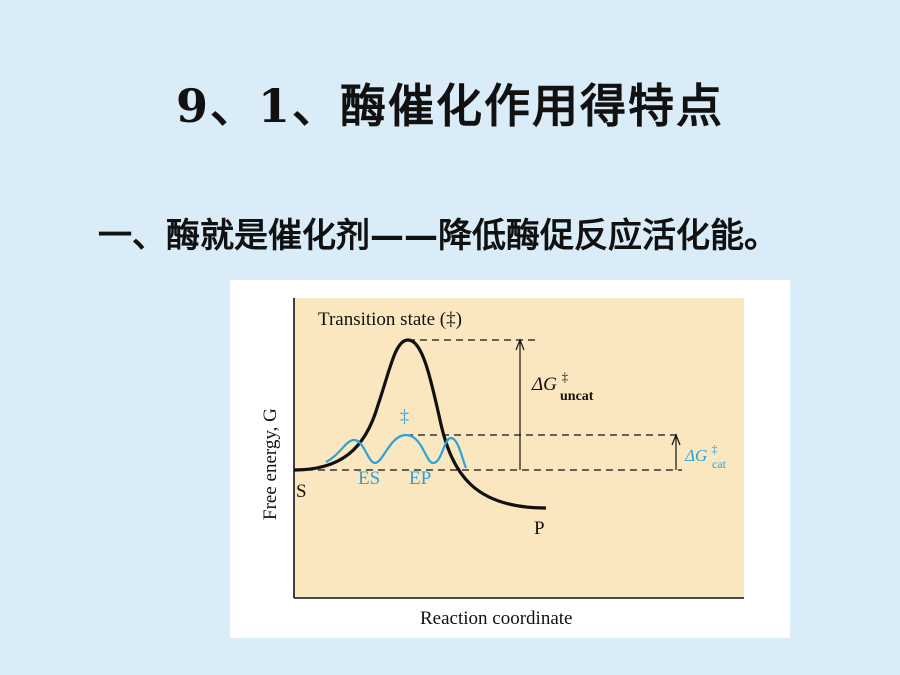 The image size is (900, 675). What do you see at coordinates (369, 478) in the screenshot?
I see `es-label: ES` at bounding box center [369, 478].